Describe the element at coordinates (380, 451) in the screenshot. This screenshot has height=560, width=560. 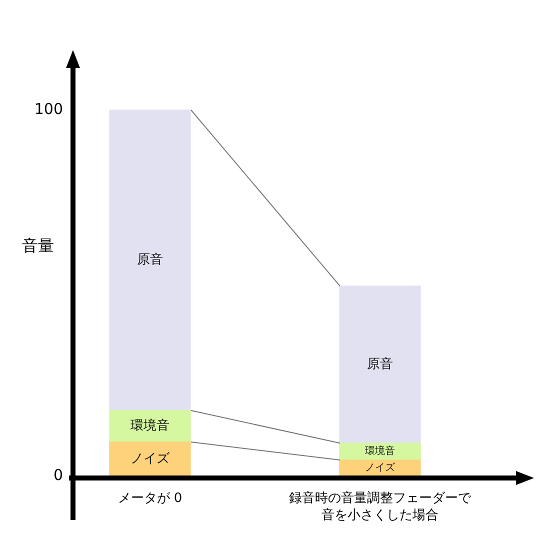
I see `series-label: 環境音` at that location.